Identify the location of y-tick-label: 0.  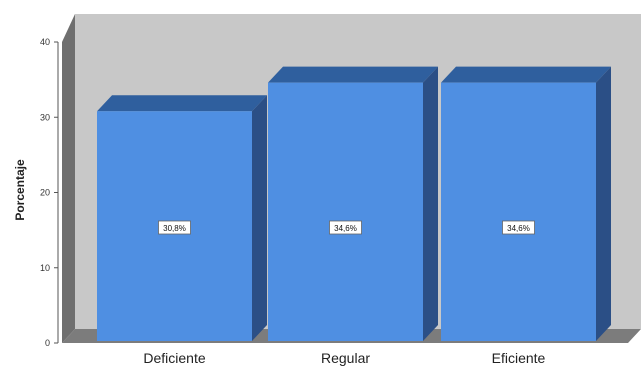
(47, 343).